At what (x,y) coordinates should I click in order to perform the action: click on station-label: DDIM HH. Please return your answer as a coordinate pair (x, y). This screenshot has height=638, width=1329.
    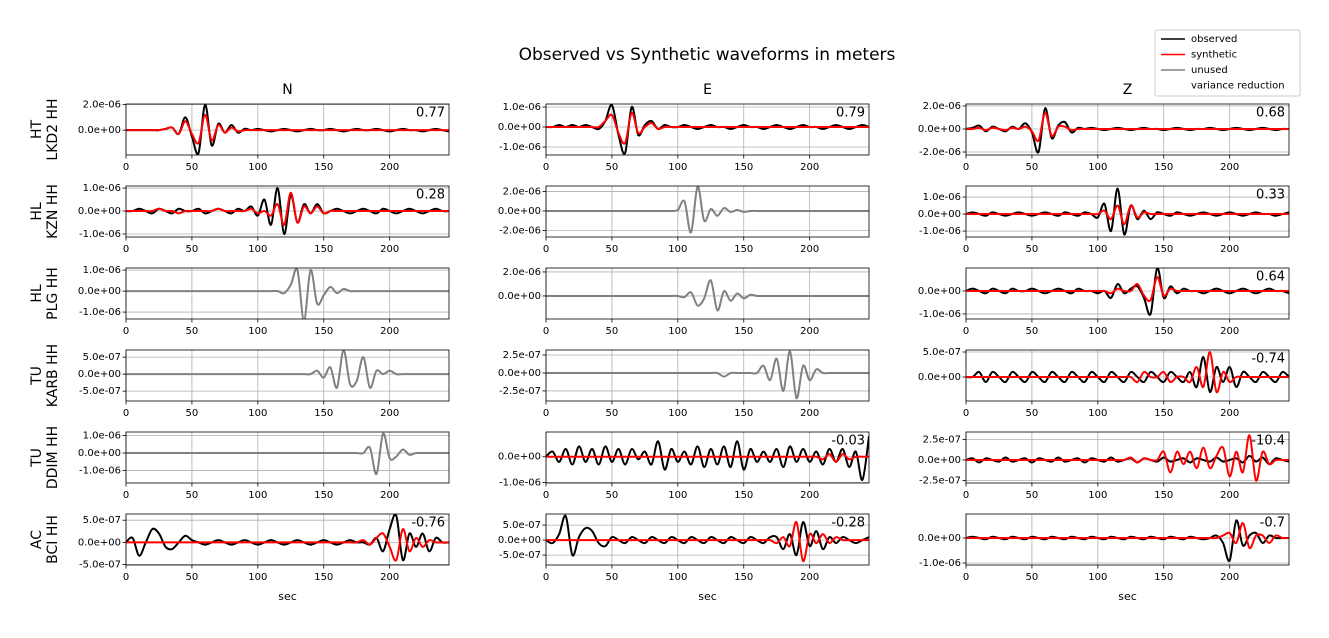
    Looking at the image, I should click on (53, 457).